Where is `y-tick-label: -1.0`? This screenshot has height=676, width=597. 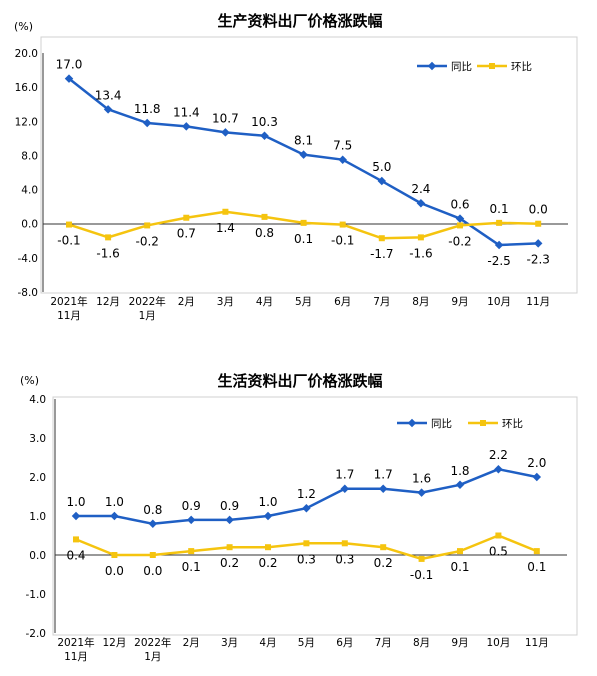 y-tick-label: -1.0 is located at coordinates (36, 595).